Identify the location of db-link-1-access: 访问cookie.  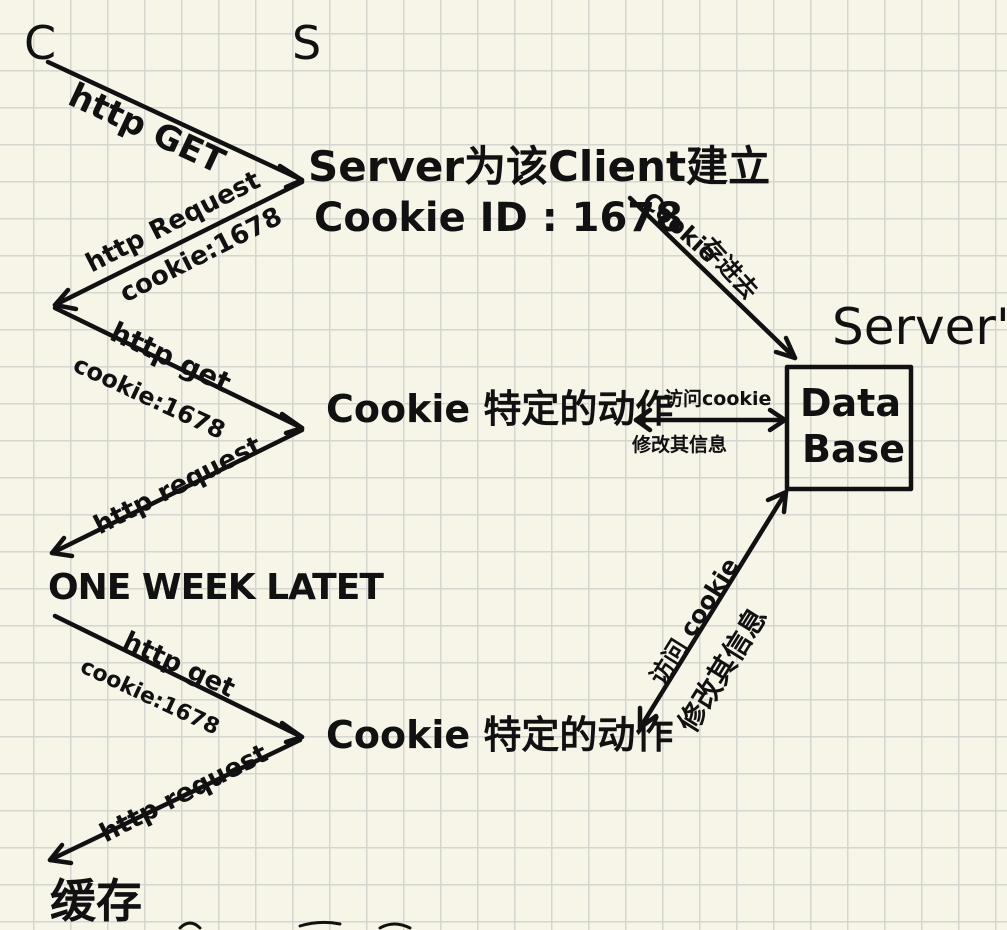
(718, 399).